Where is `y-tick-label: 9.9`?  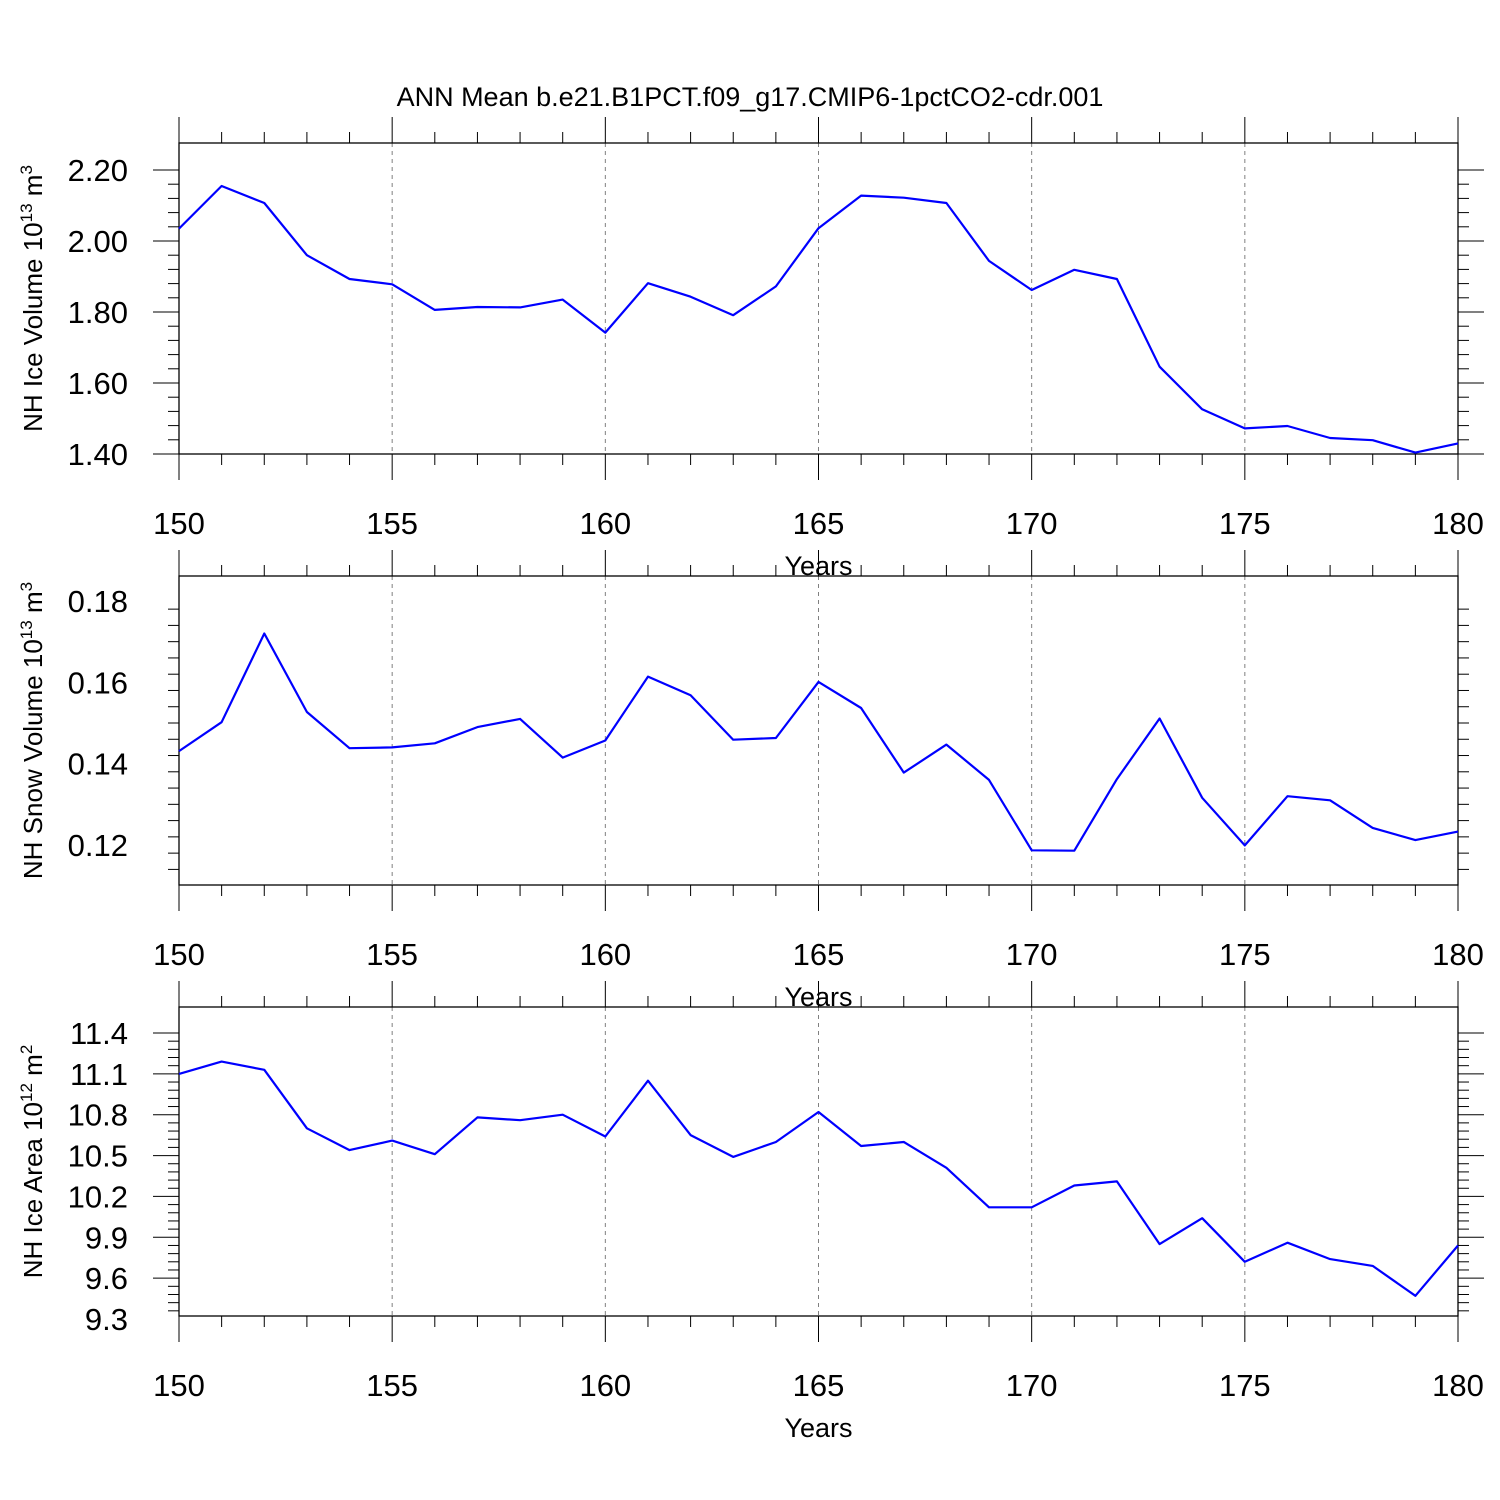 y-tick-label: 9.9 is located at coordinates (106, 1237).